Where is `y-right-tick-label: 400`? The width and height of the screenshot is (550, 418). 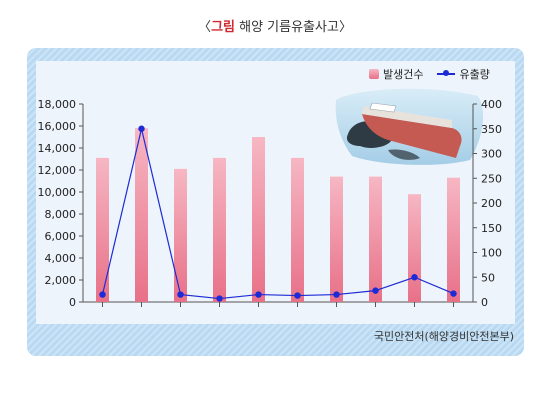 y-right-tick-label: 400 is located at coordinates (491, 104).